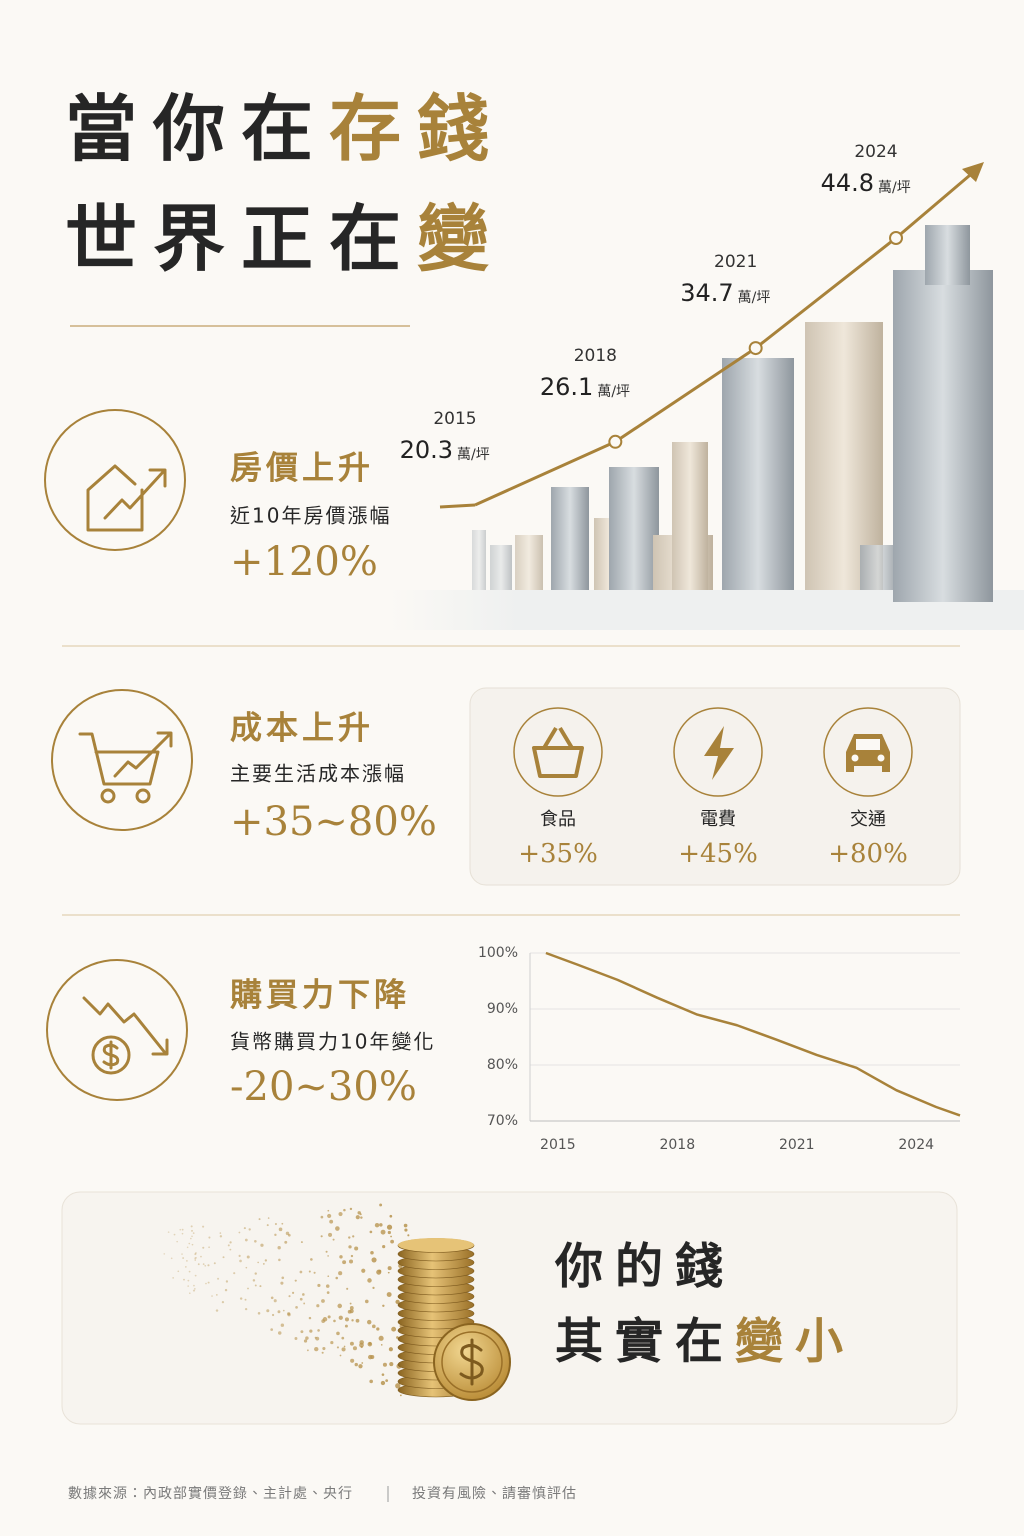 This screenshot has width=1024, height=1536. I want to click on car-light, so click(855, 758).